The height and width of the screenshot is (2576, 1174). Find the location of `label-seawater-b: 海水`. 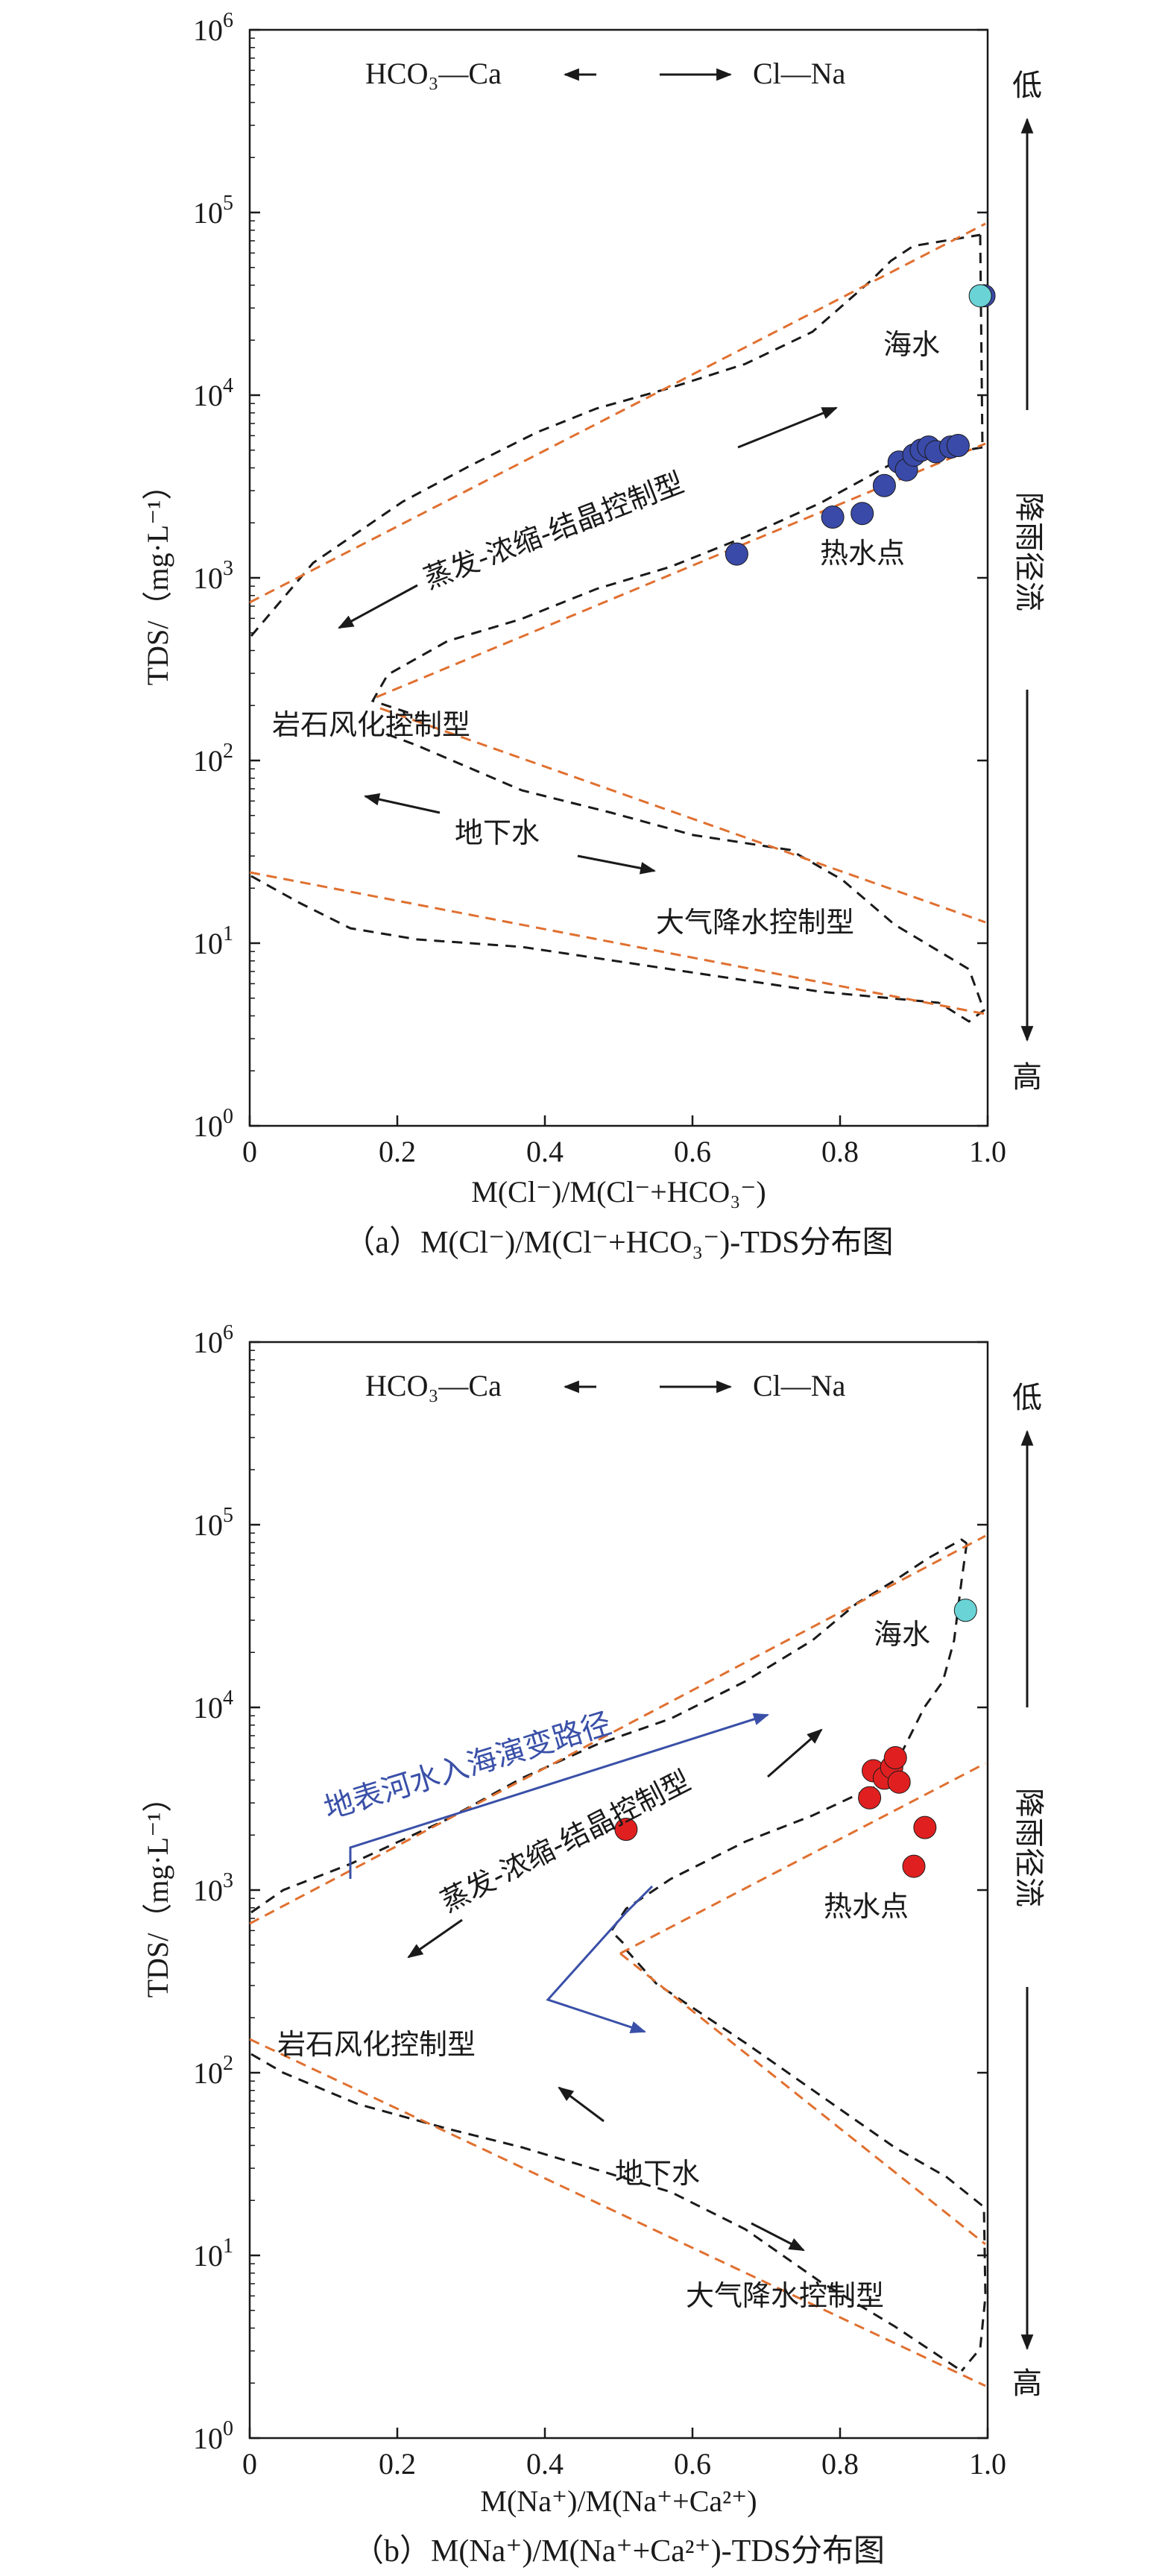

label-seawater-b: 海水 is located at coordinates (902, 1634).